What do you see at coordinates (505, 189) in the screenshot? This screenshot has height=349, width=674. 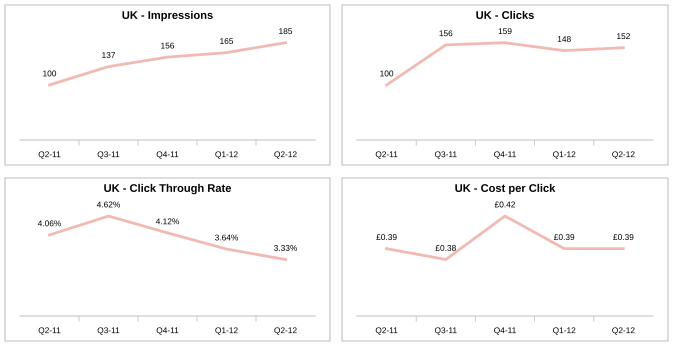 I see `chart-title: UK - Cost per Click` at bounding box center [505, 189].